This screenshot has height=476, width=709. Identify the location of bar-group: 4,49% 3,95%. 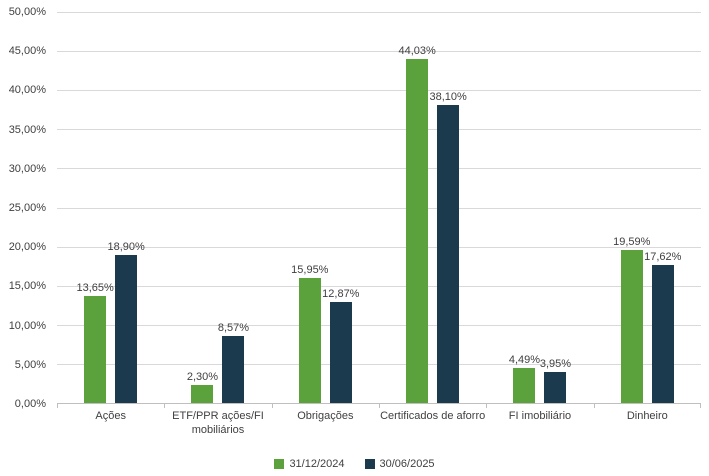
(539, 207).